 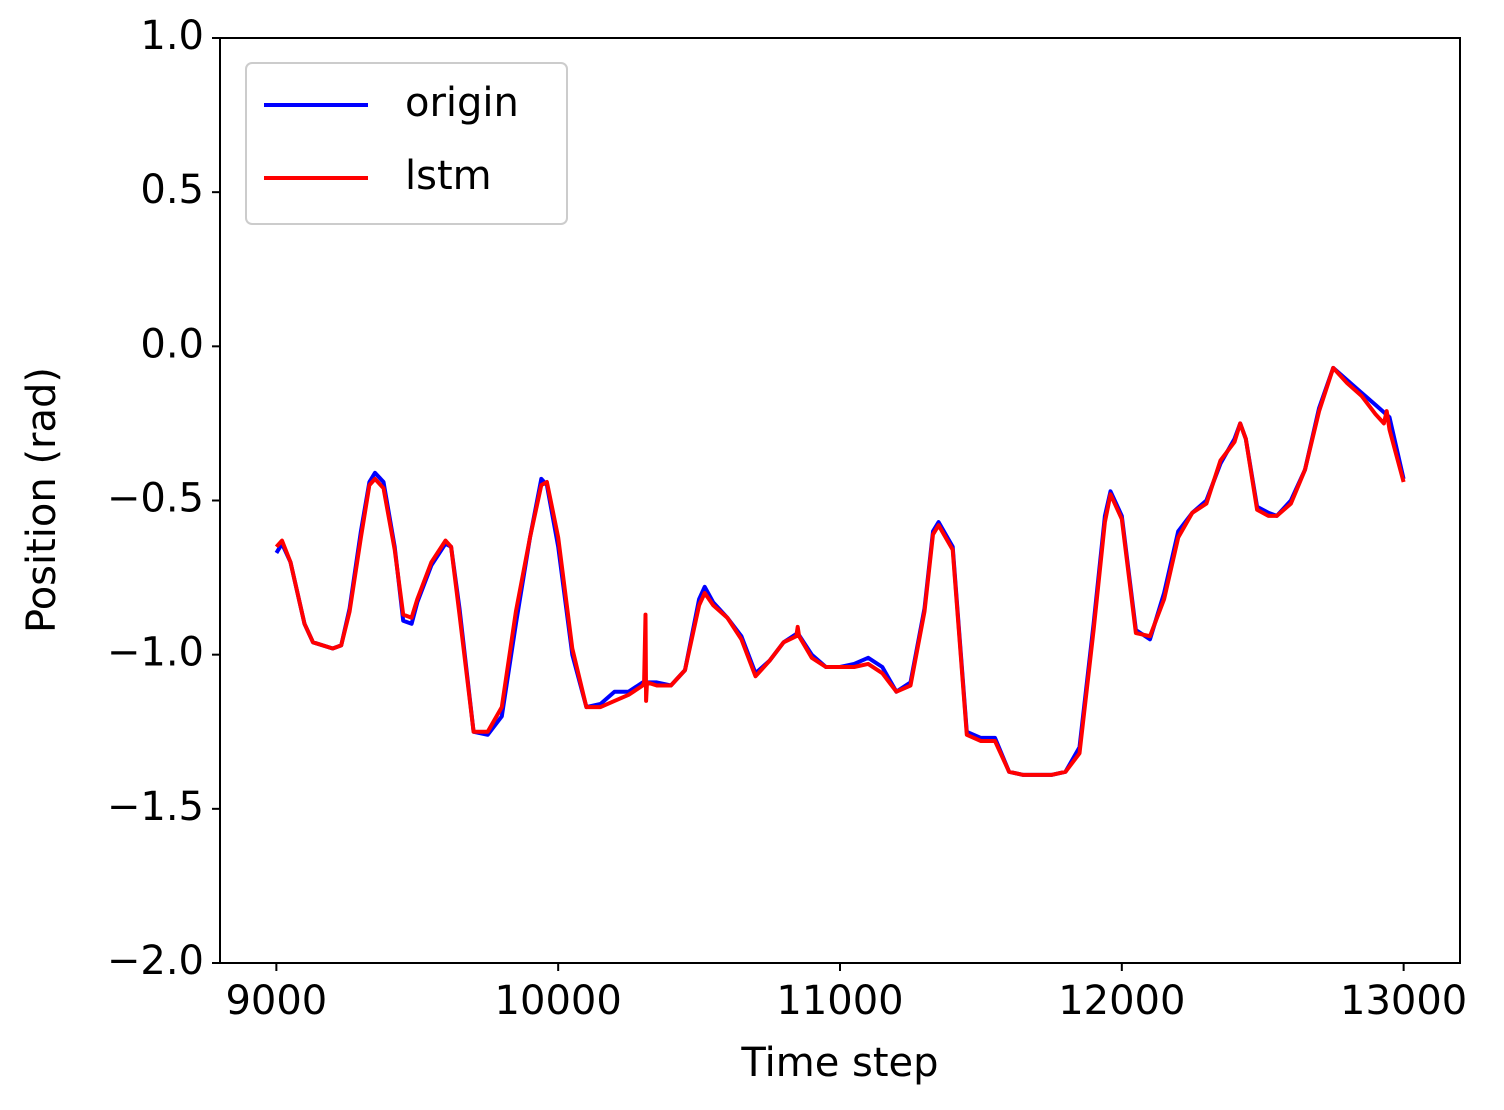 What do you see at coordinates (155, 499) in the screenshot?
I see `y-tick-label: −0.5` at bounding box center [155, 499].